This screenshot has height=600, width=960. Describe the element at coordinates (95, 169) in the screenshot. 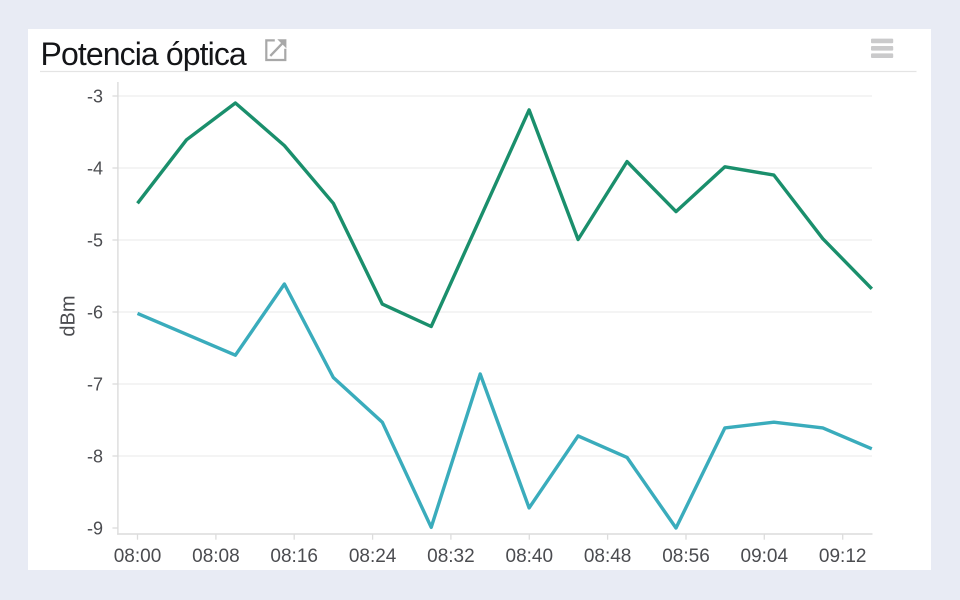

I see `svg-text: -4` at that location.